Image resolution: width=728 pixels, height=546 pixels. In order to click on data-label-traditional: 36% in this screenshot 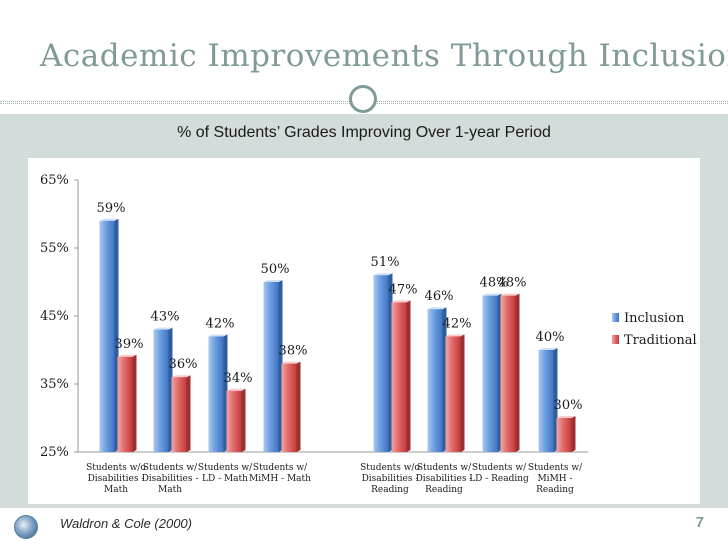, I will do `click(183, 364)`.